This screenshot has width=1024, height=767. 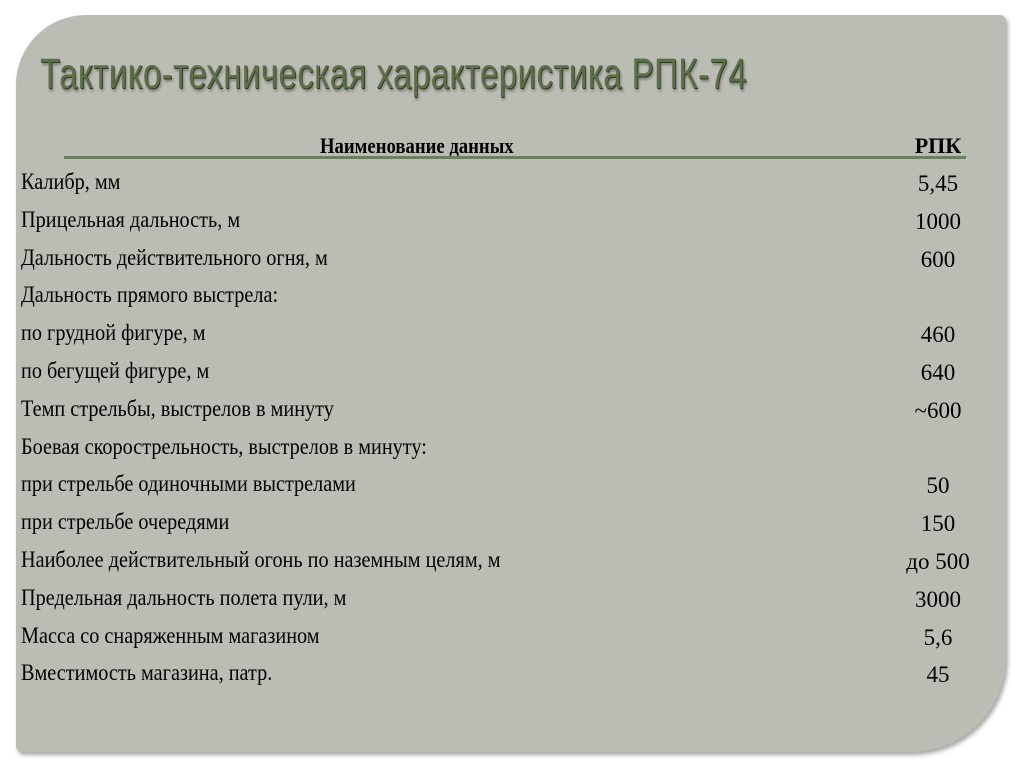 I want to click on row-value: 5,45, so click(x=938, y=183).